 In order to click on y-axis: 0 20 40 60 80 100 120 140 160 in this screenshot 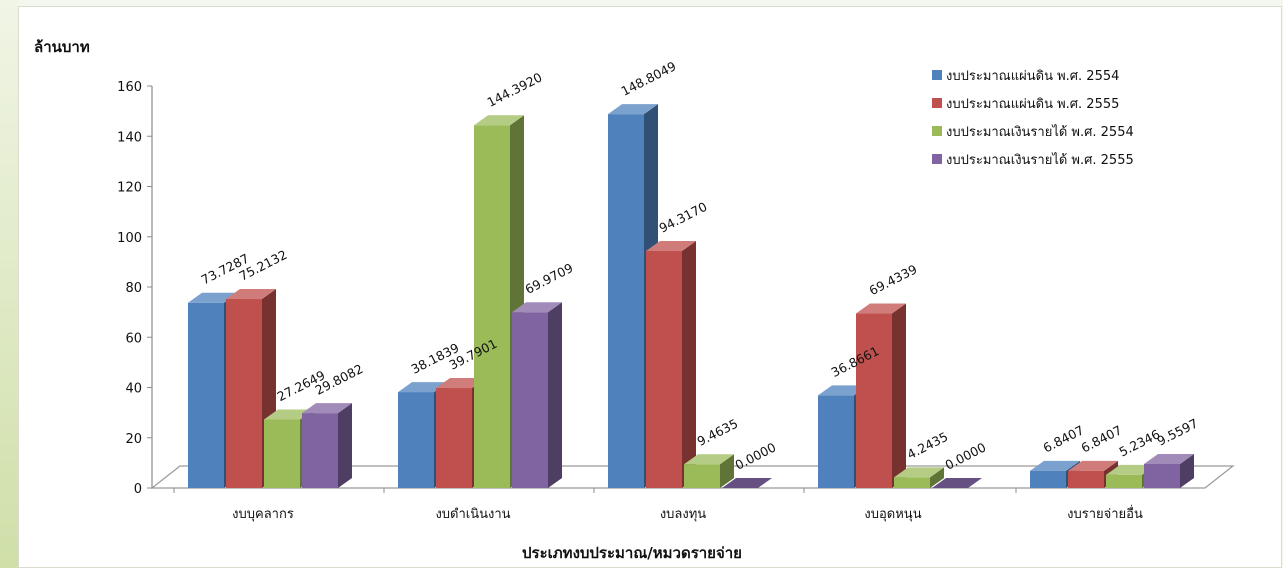, I will do `click(135, 288)`.